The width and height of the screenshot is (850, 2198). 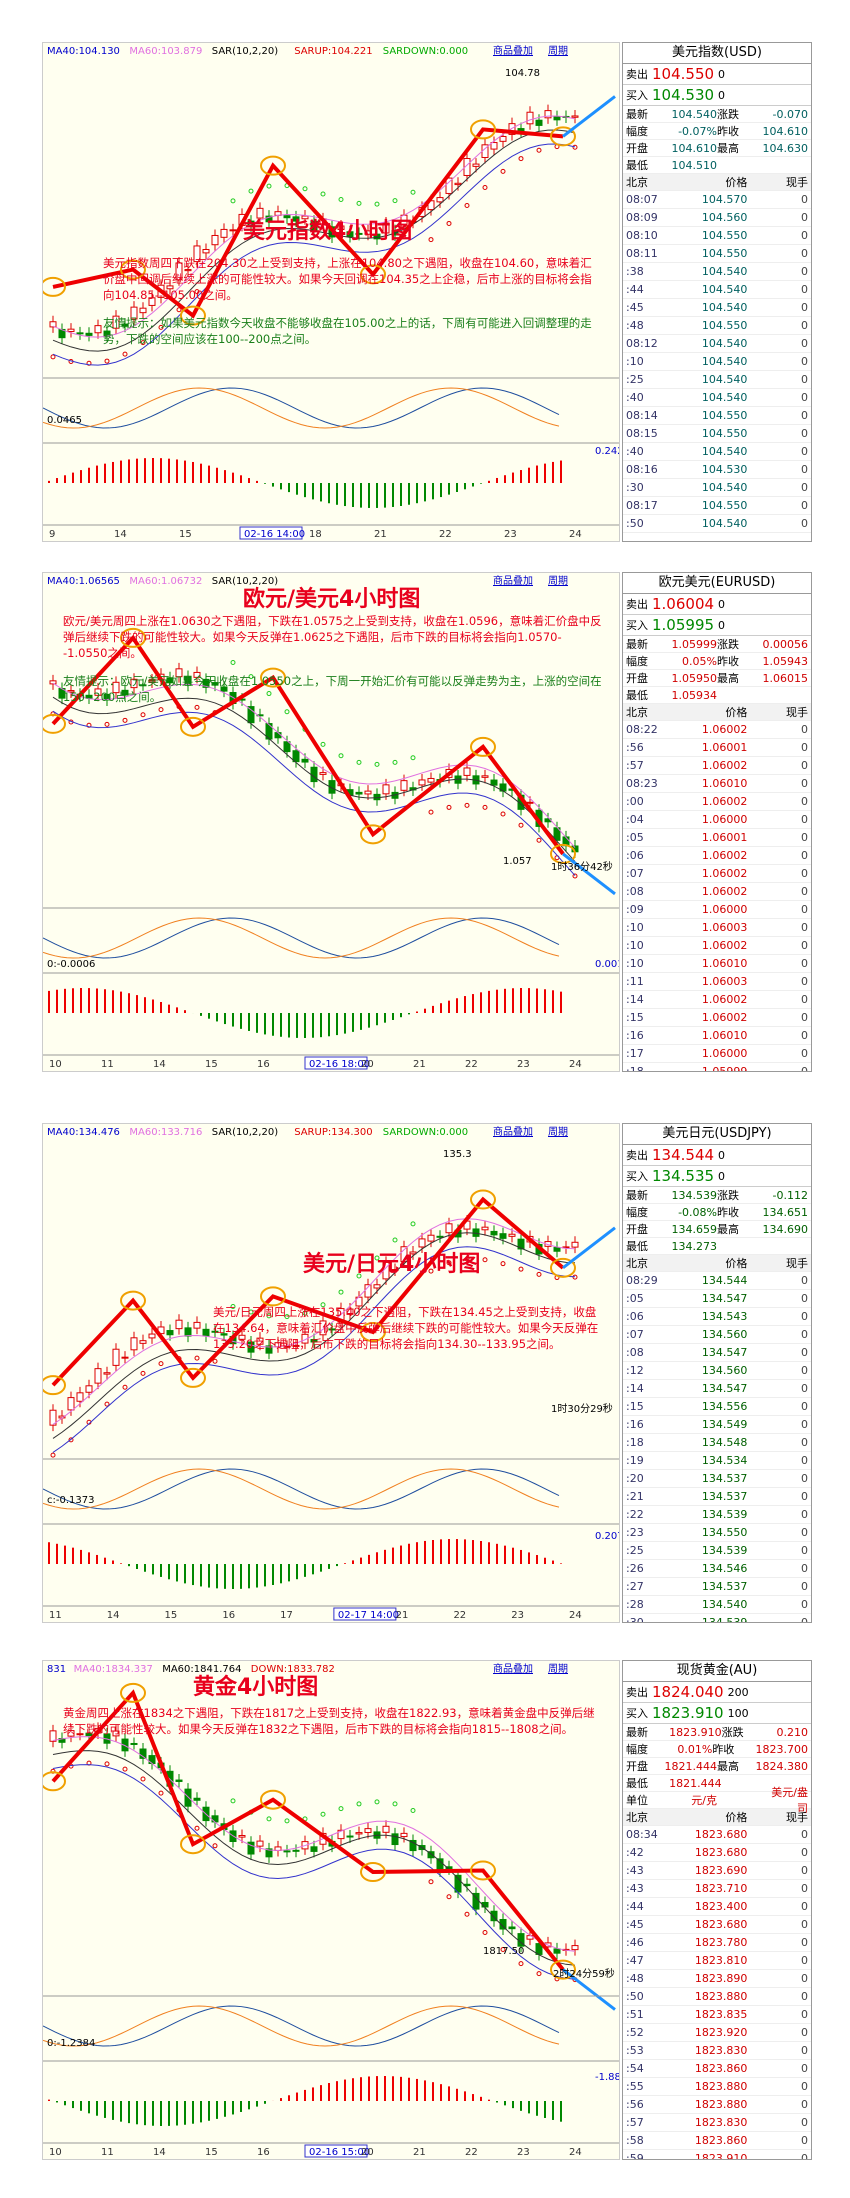 I want to click on quote-stat-row: 最新 134.539 涨跌 -0.112, so click(x=717, y=1195).